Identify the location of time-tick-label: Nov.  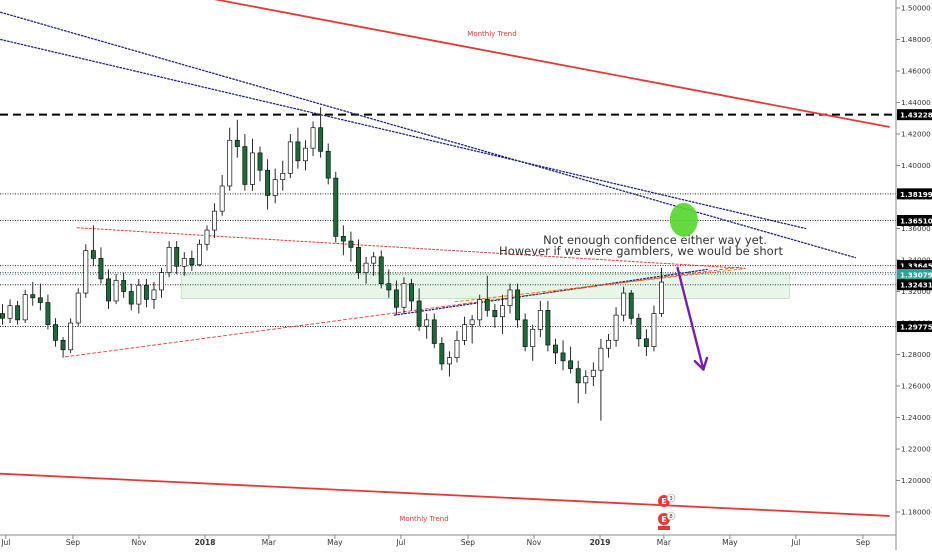
(139, 542).